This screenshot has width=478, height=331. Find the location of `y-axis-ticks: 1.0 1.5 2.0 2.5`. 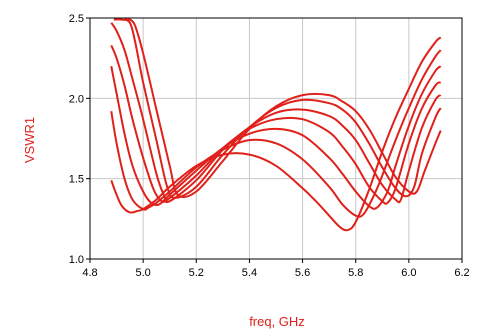

y-axis-ticks: 1.0 1.5 2.0 2.5 is located at coordinates (79, 139).